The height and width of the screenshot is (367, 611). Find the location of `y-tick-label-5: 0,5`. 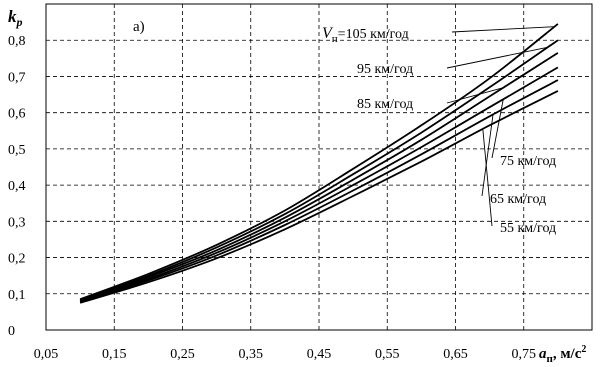

y-tick-label-5: 0,5 is located at coordinates (17, 150).